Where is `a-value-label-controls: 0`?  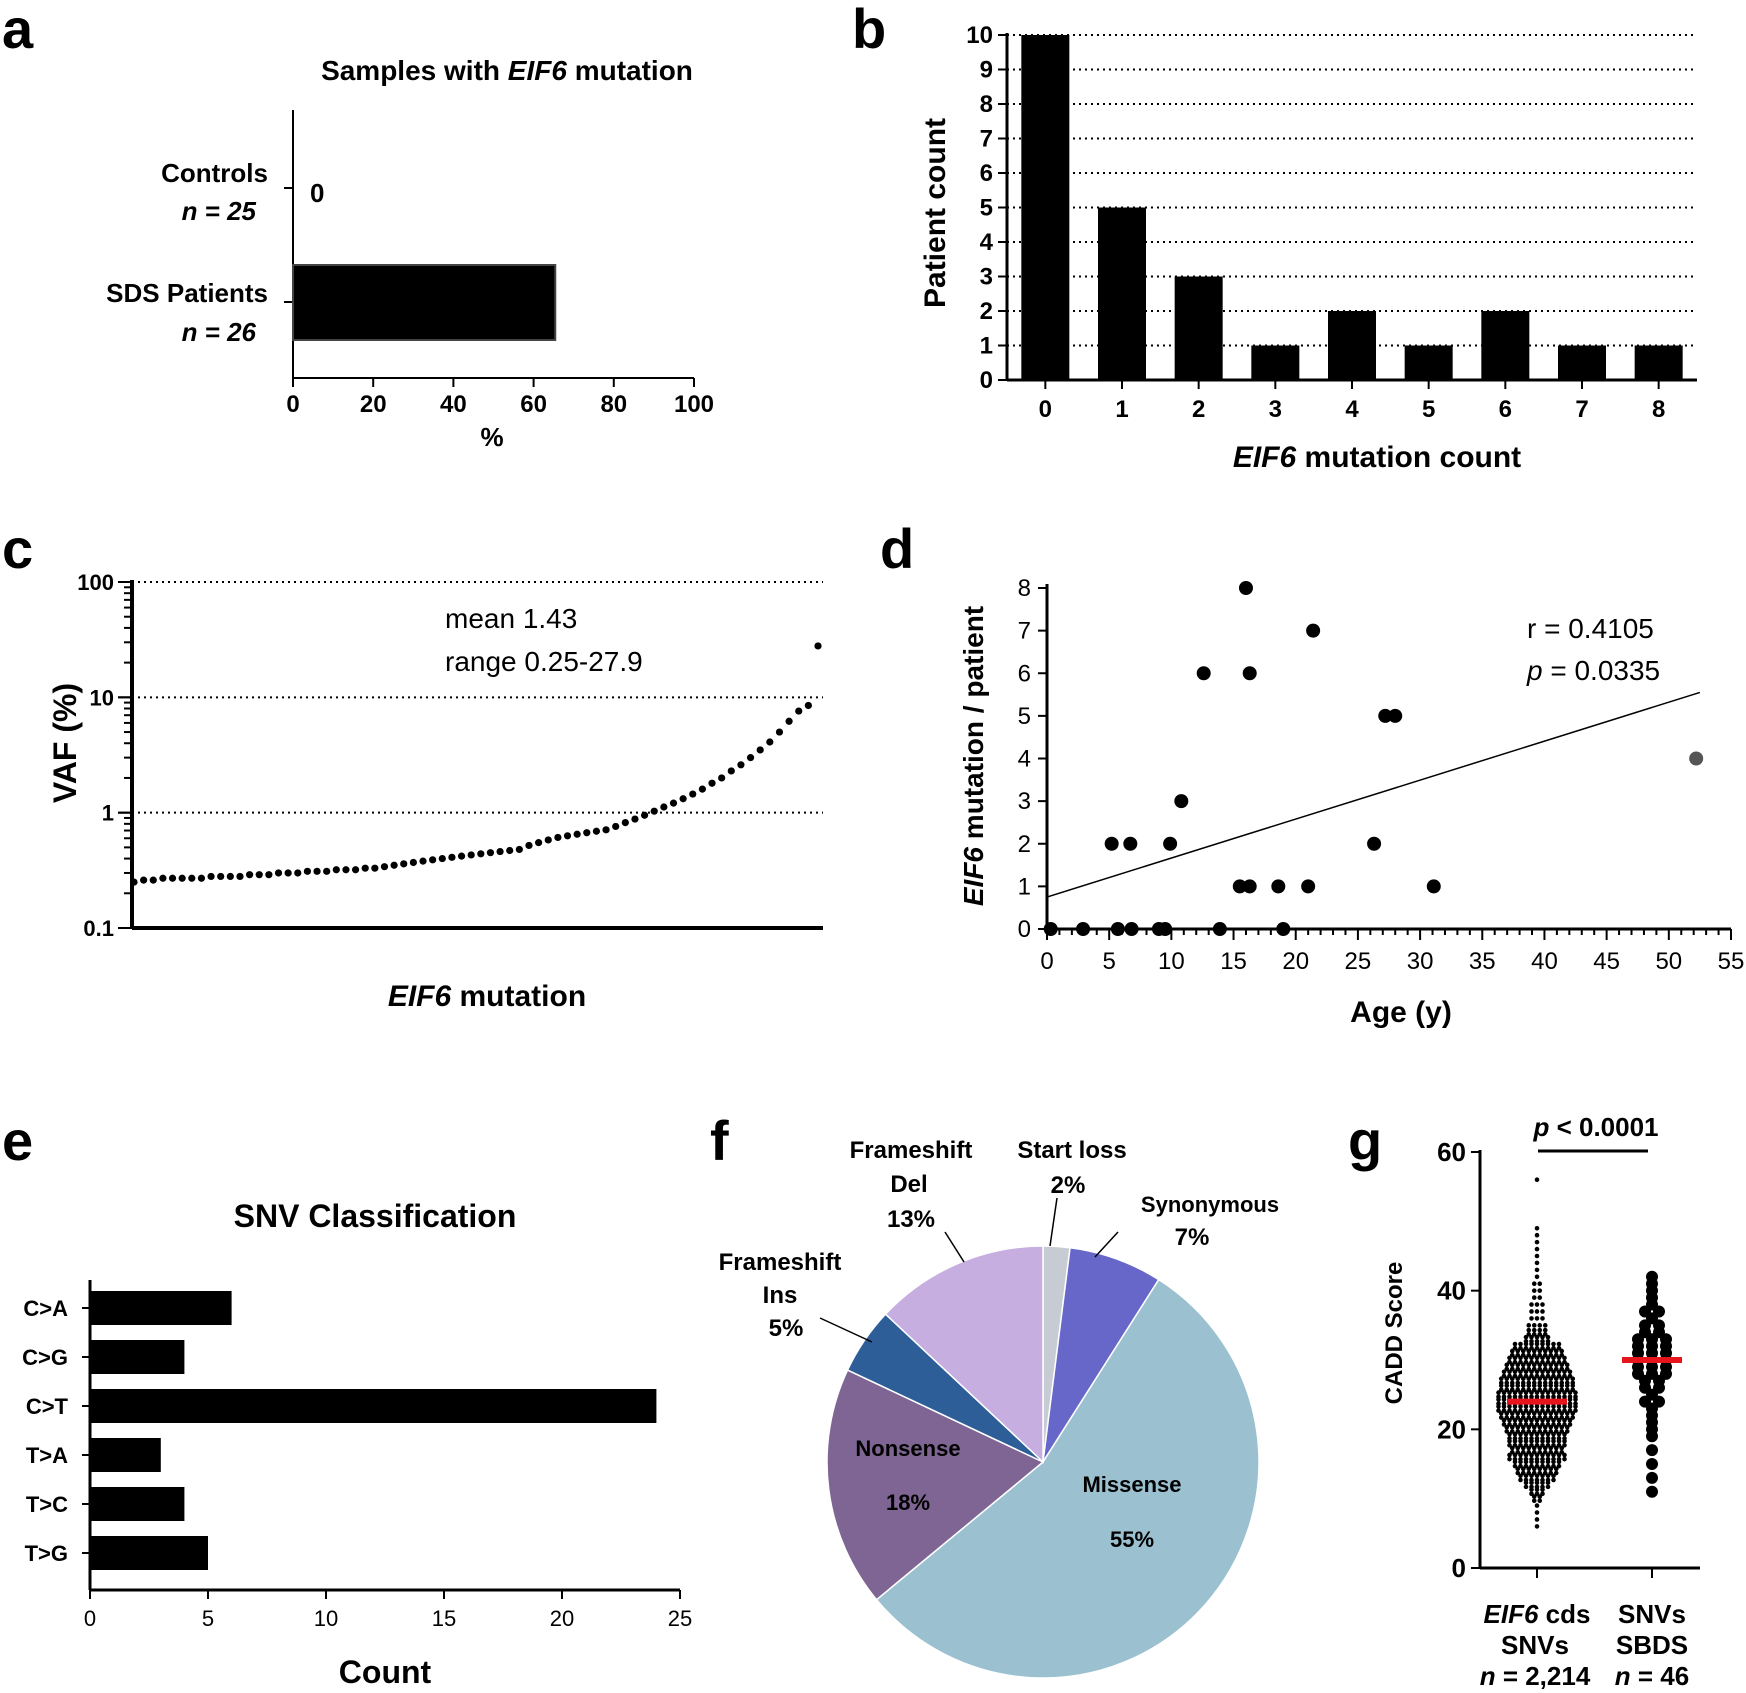
a-value-label-controls: 0 is located at coordinates (317, 193).